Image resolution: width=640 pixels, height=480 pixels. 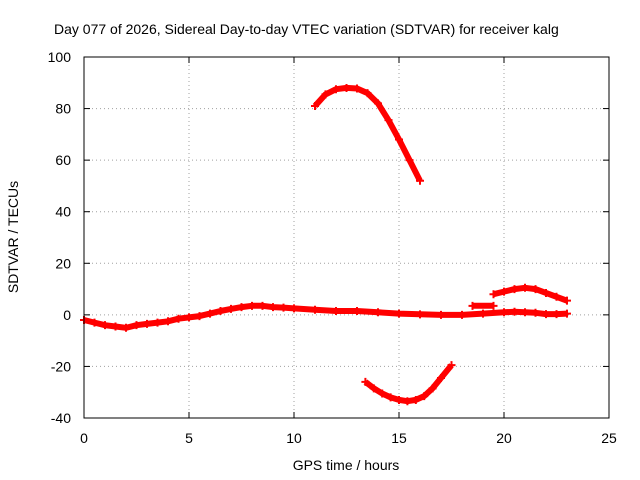 What do you see at coordinates (399, 438) in the screenshot?
I see `x-tick-label: 15` at bounding box center [399, 438].